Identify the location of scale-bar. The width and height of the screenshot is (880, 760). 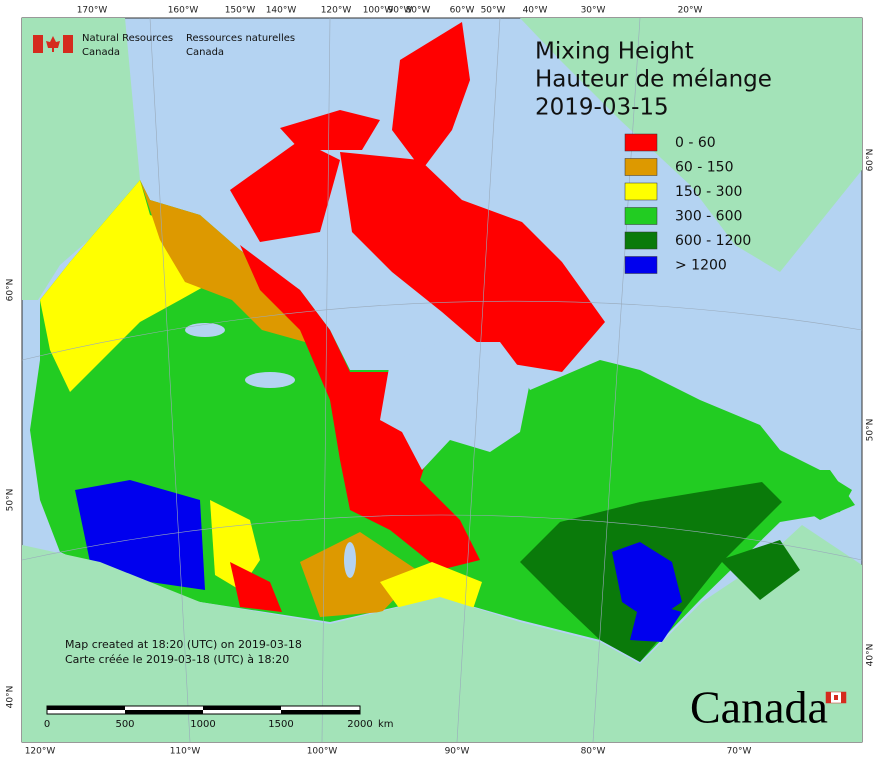
(203, 710).